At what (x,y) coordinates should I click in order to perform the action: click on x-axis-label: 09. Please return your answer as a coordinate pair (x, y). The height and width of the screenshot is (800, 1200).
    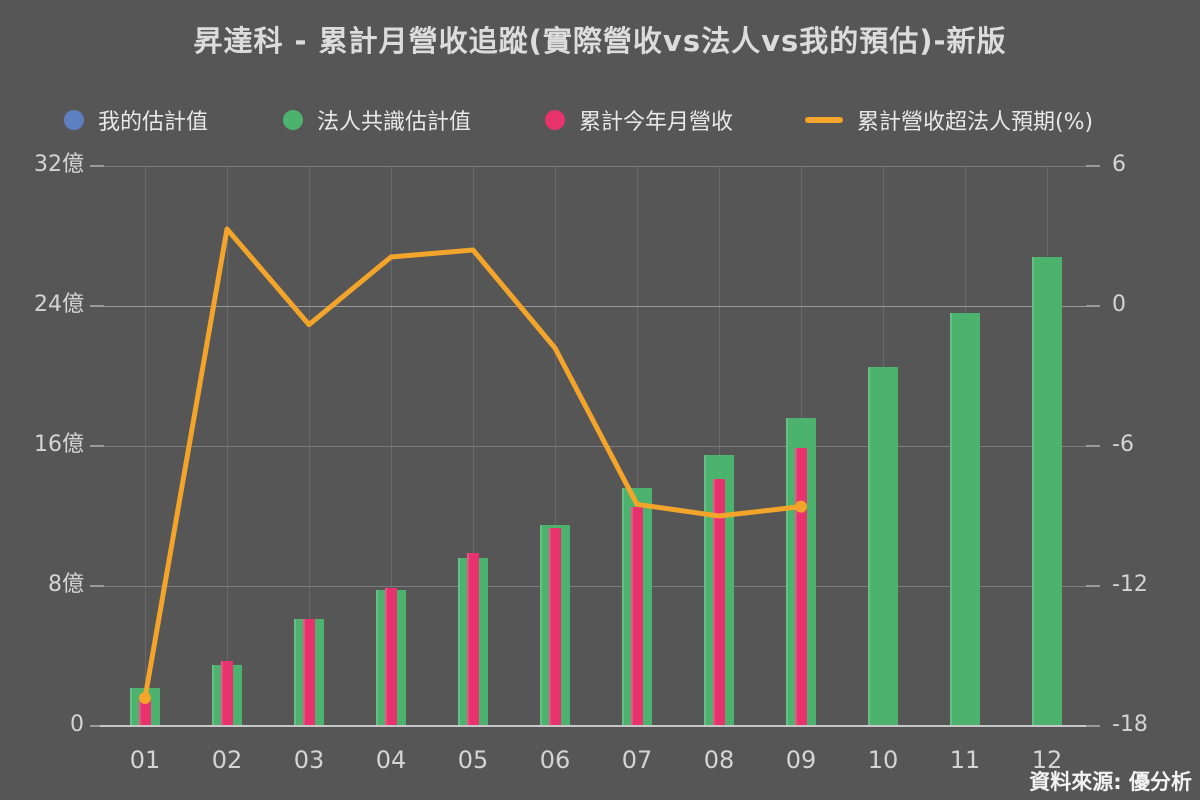
    Looking at the image, I should click on (801, 760).